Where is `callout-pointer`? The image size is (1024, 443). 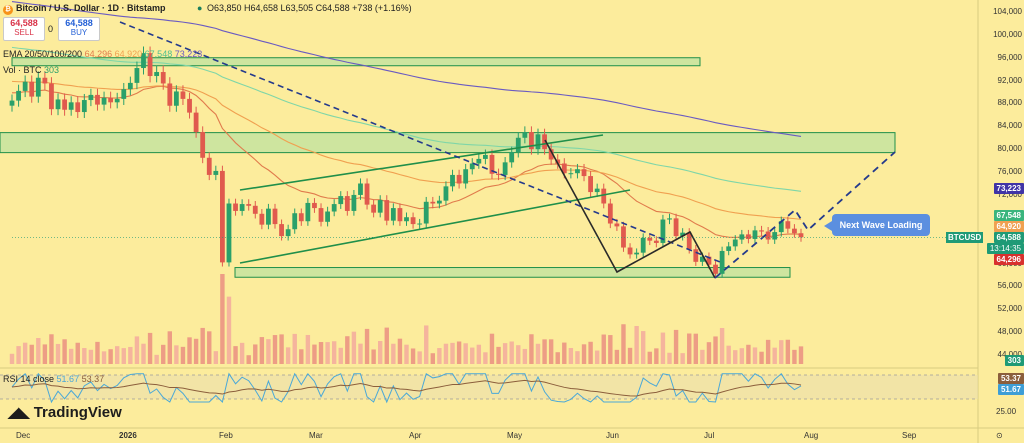
callout-pointer is located at coordinates (828, 226).